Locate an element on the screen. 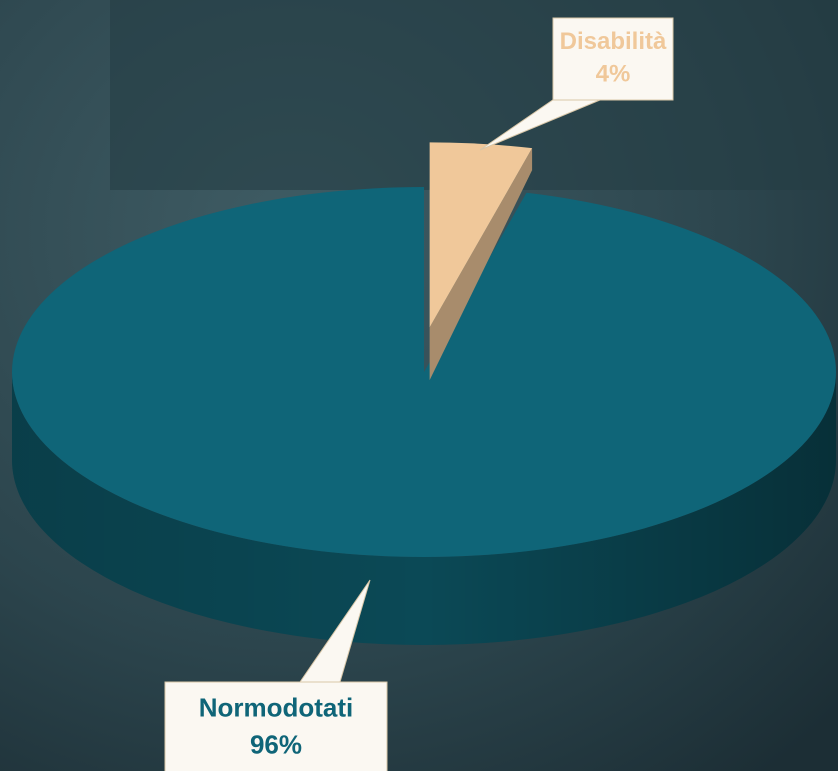 This screenshot has height=771, width=838. slice-face is located at coordinates (481, 264).